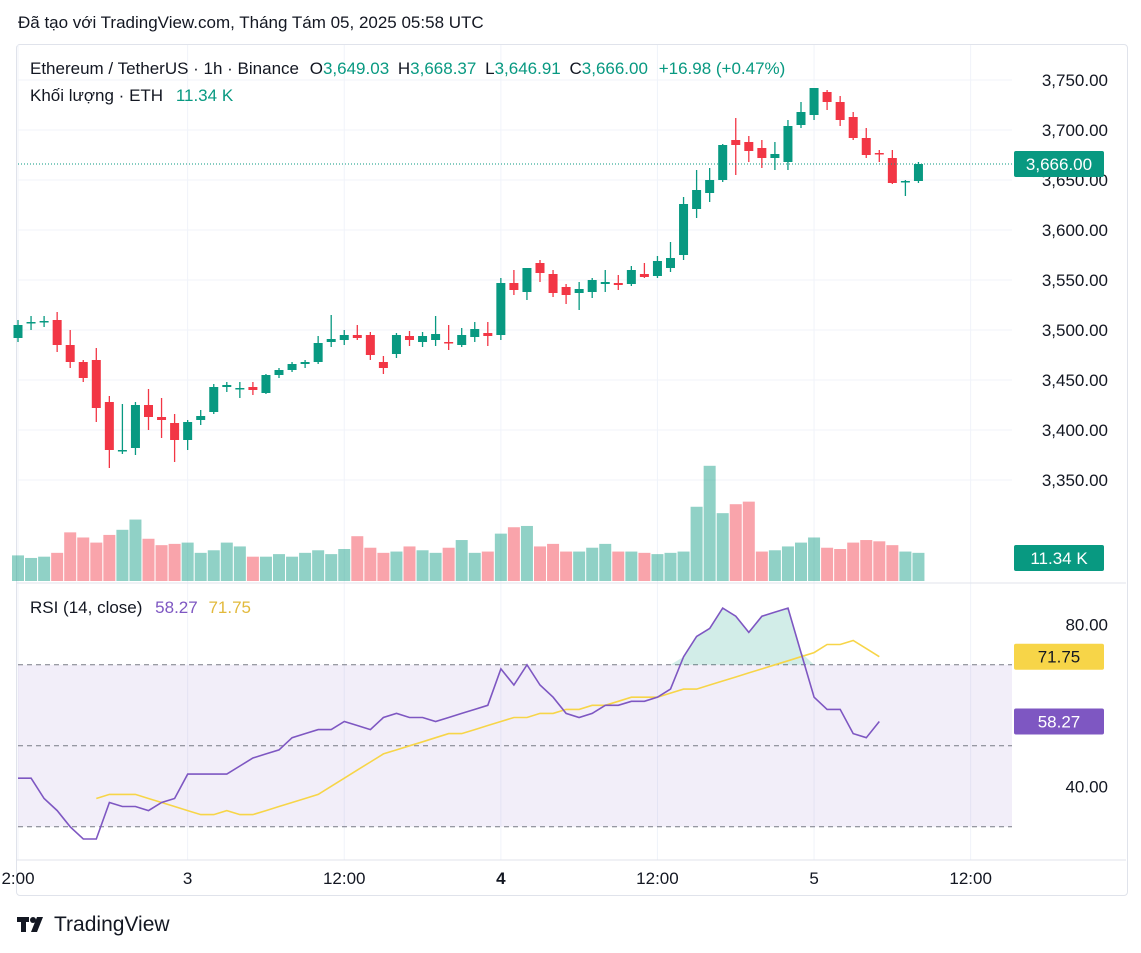  What do you see at coordinates (614, 68) in the screenshot?
I see `legend-close: 3,666.00` at bounding box center [614, 68].